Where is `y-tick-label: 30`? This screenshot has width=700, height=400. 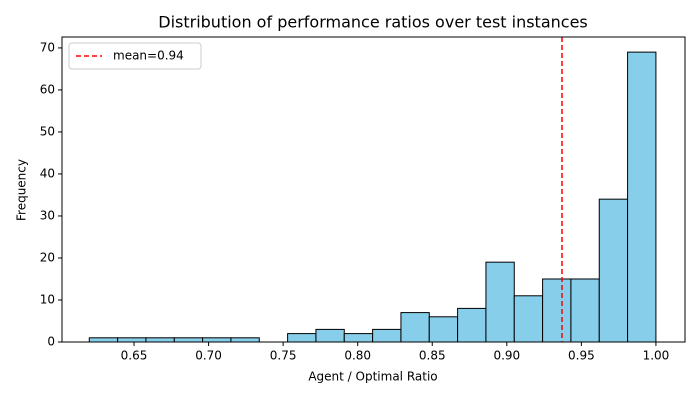
y-tick-label: 30 is located at coordinates (47, 215).